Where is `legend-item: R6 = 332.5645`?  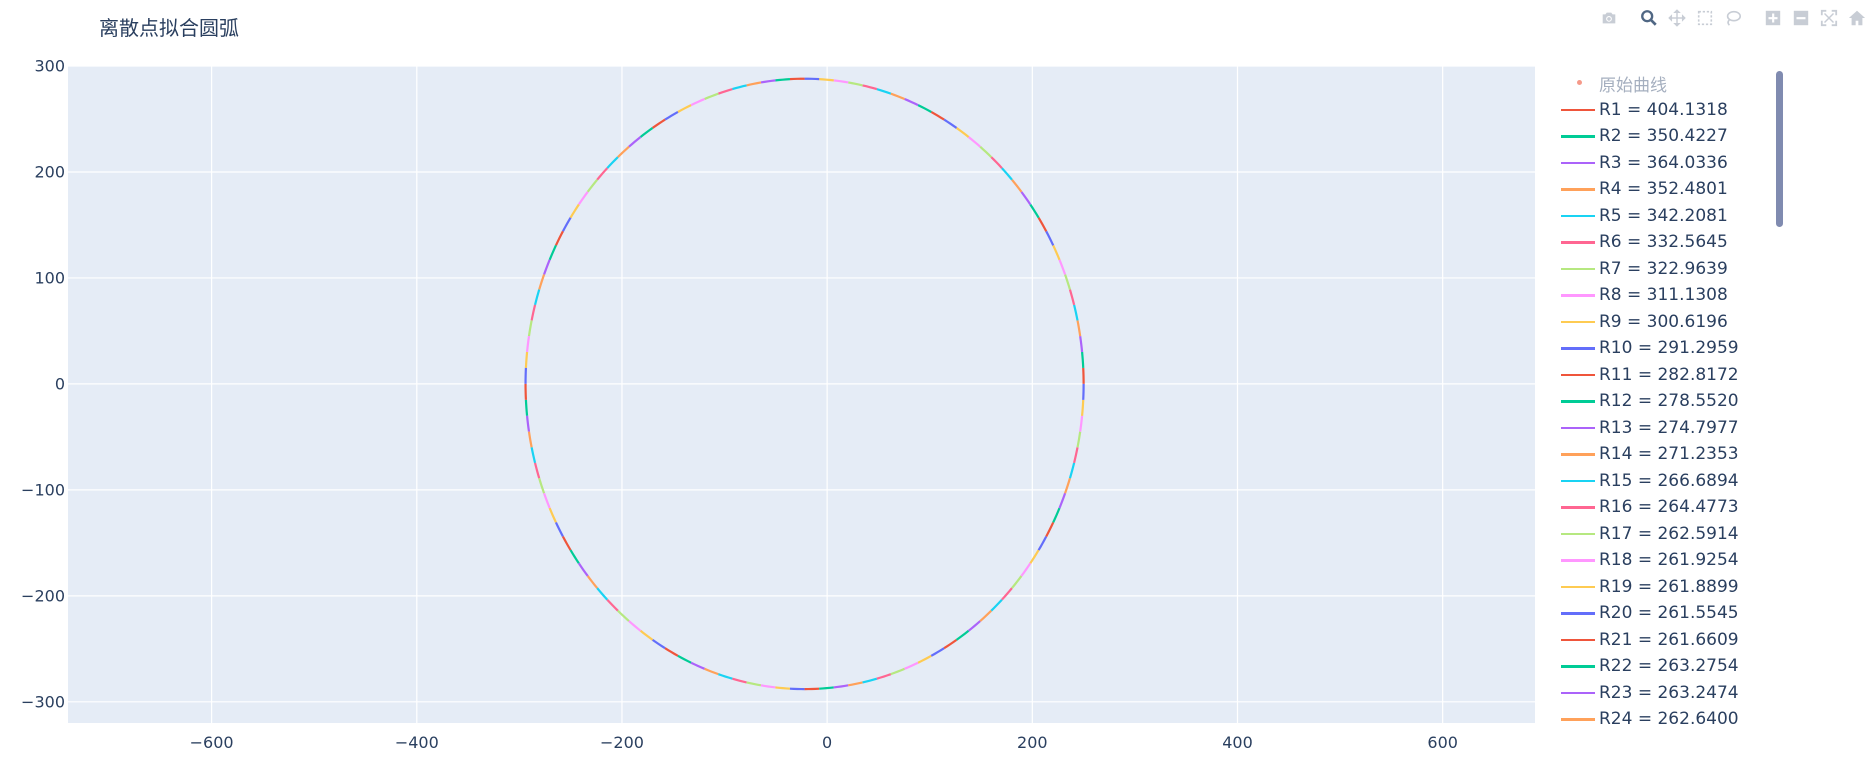 legend-item: R6 = 332.5645 is located at coordinates (1667, 242).